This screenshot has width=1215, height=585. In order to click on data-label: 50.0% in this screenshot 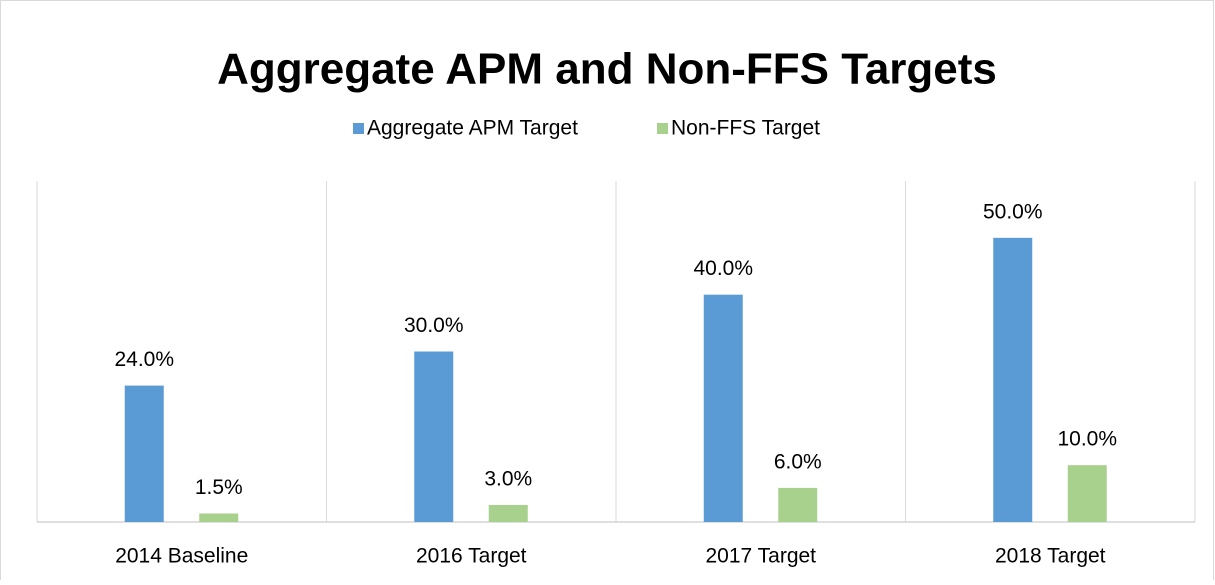, I will do `click(1013, 211)`.